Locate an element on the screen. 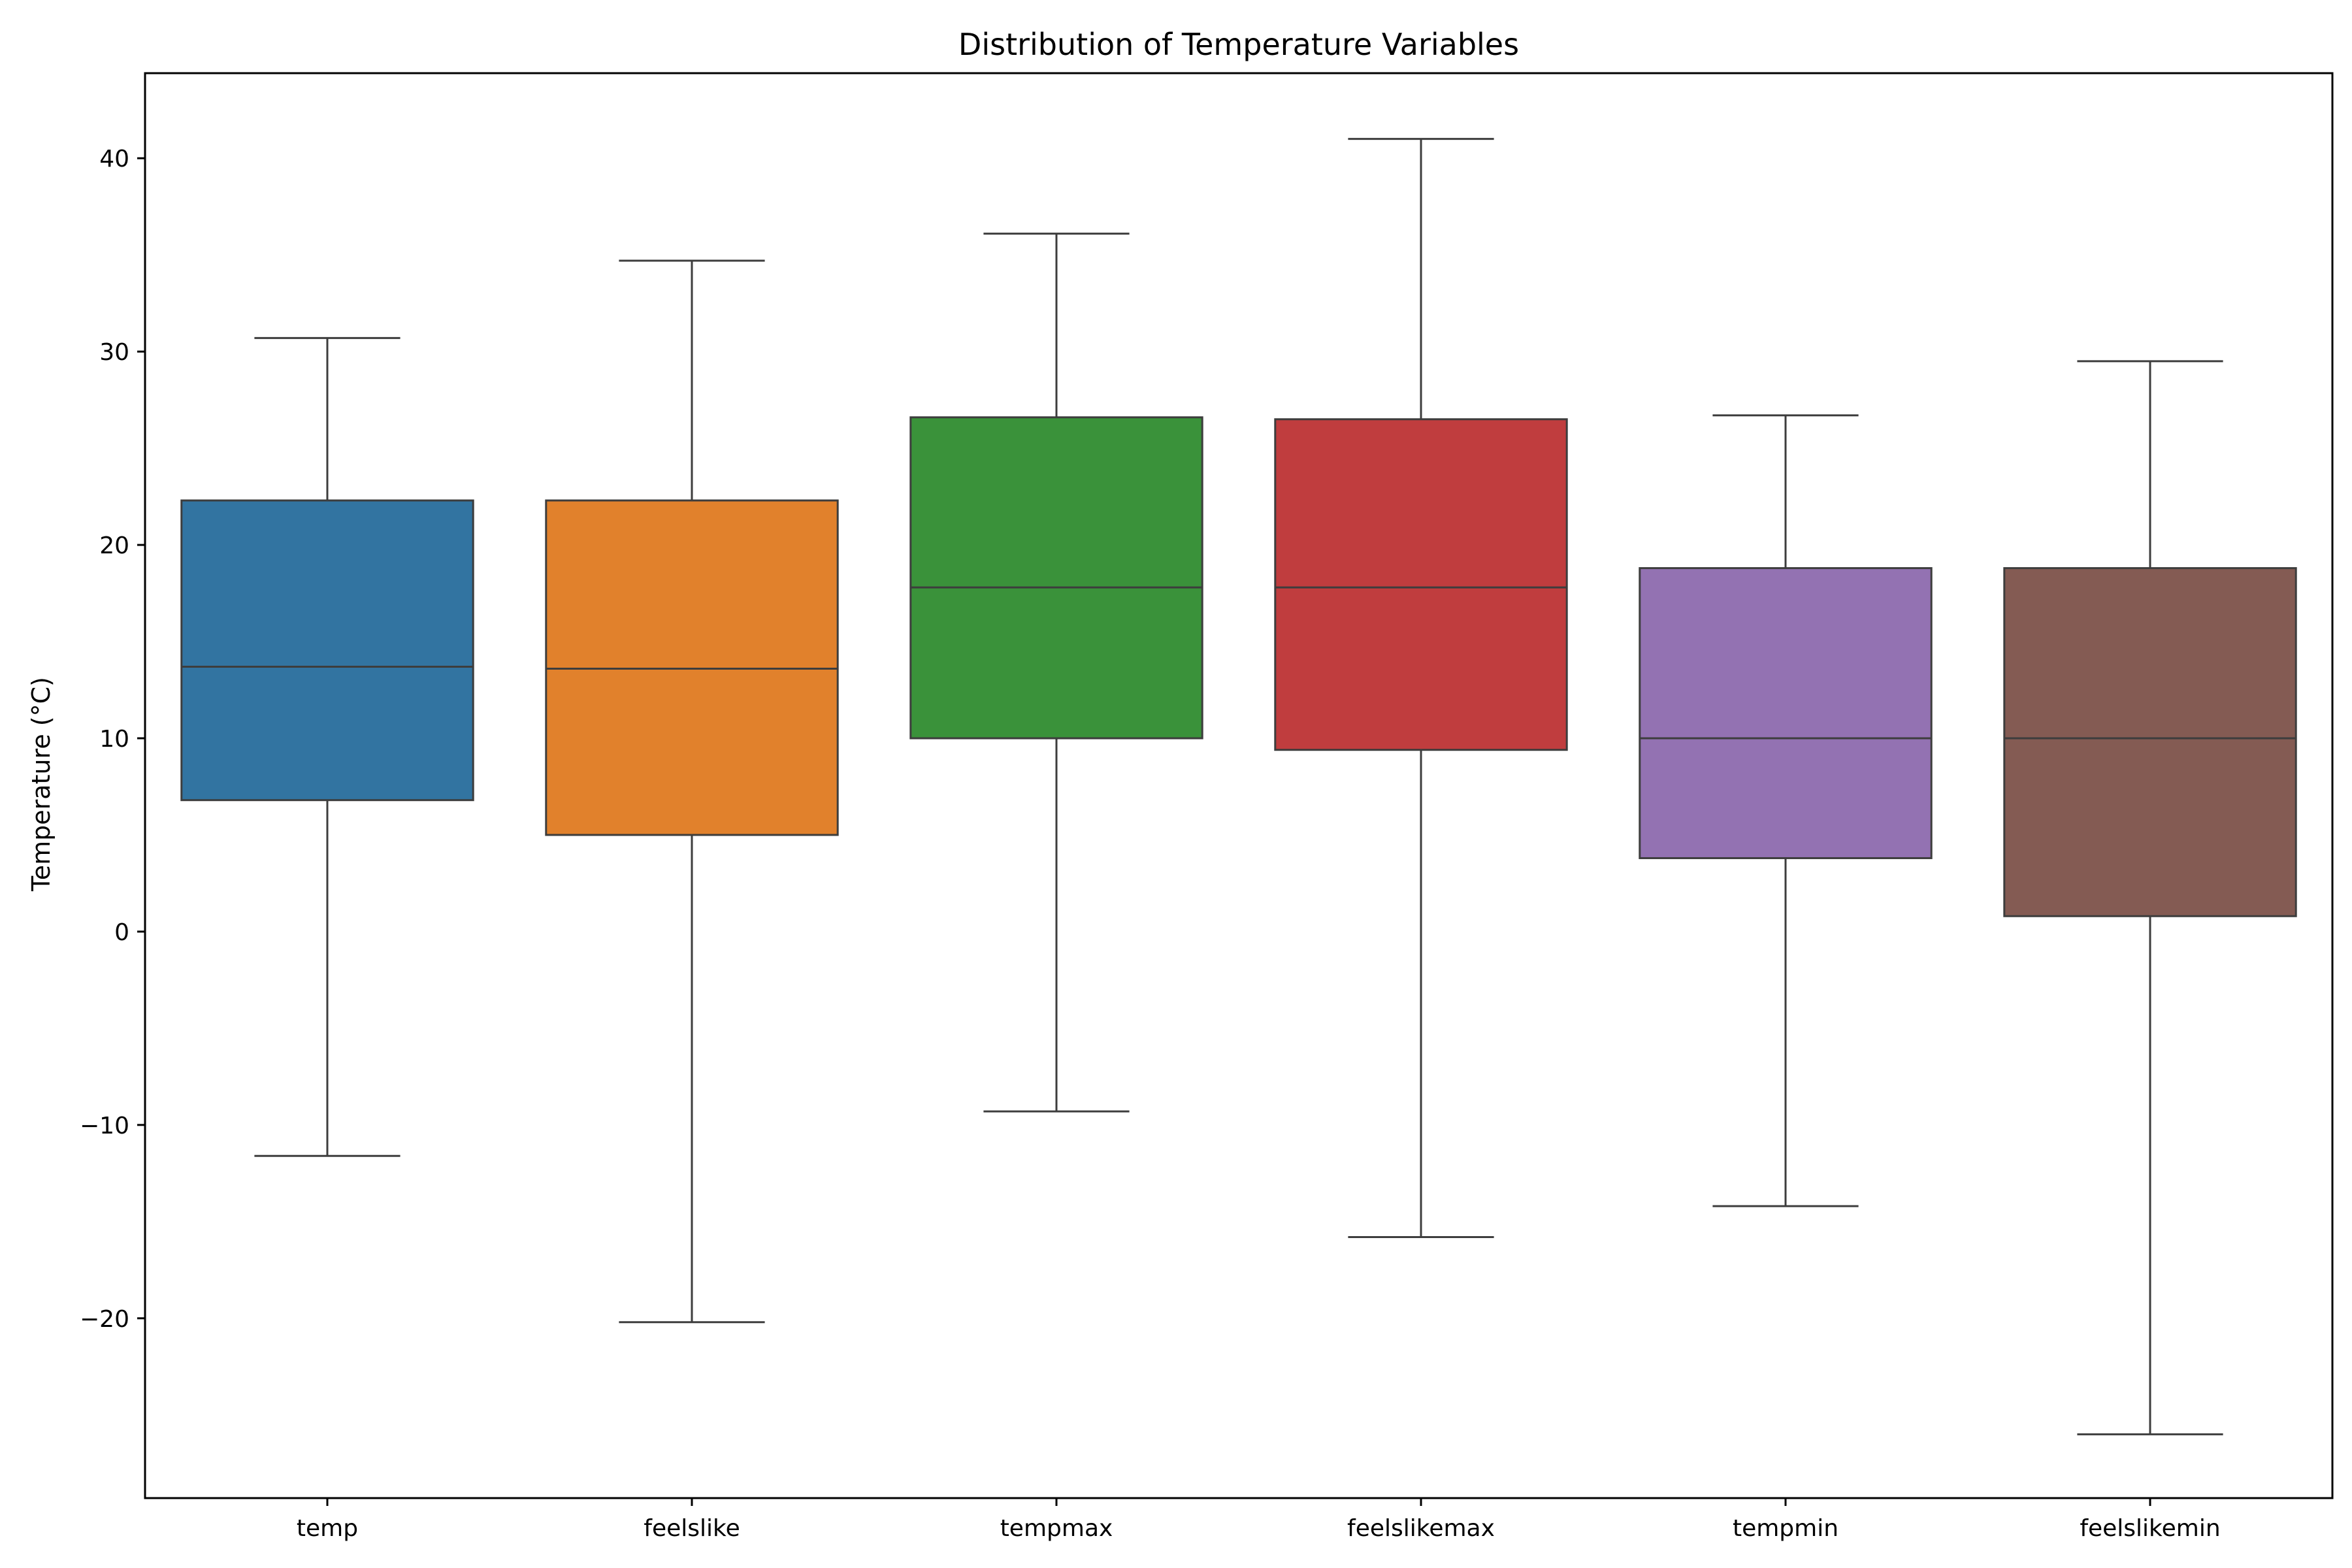 The width and height of the screenshot is (2352, 1568). y-tick-label: 30 is located at coordinates (114, 352).